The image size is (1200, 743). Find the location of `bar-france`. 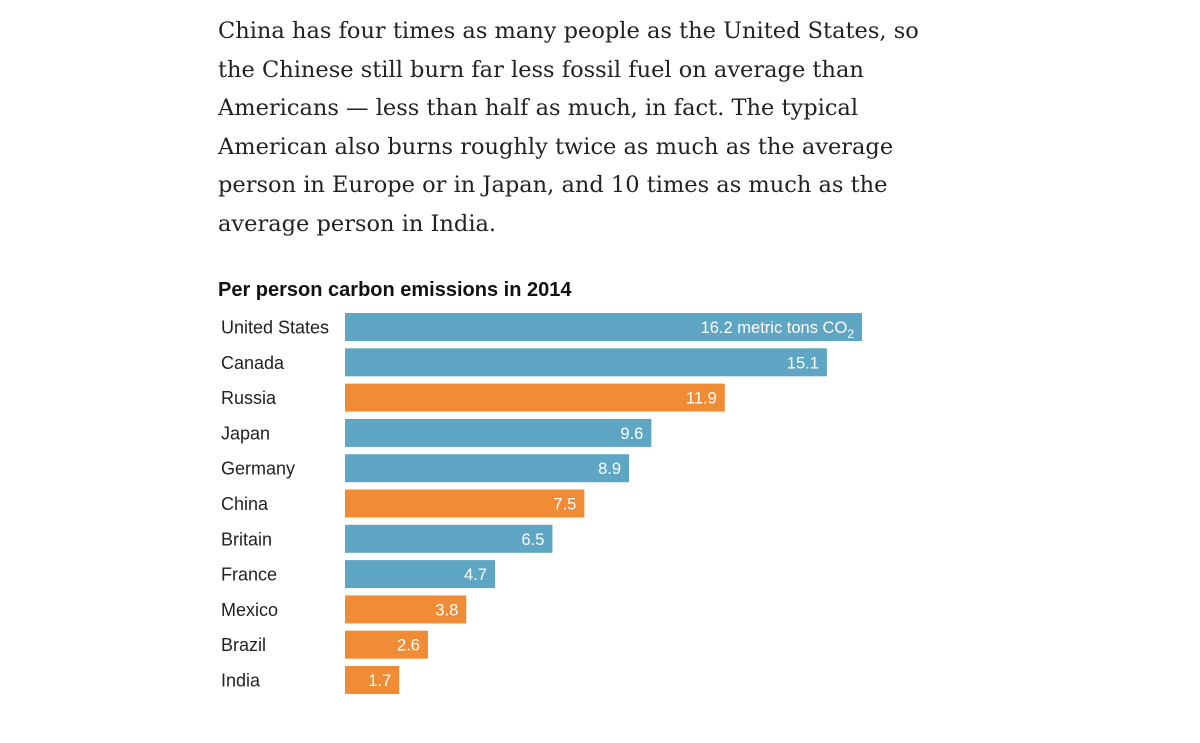

bar-france is located at coordinates (420, 574).